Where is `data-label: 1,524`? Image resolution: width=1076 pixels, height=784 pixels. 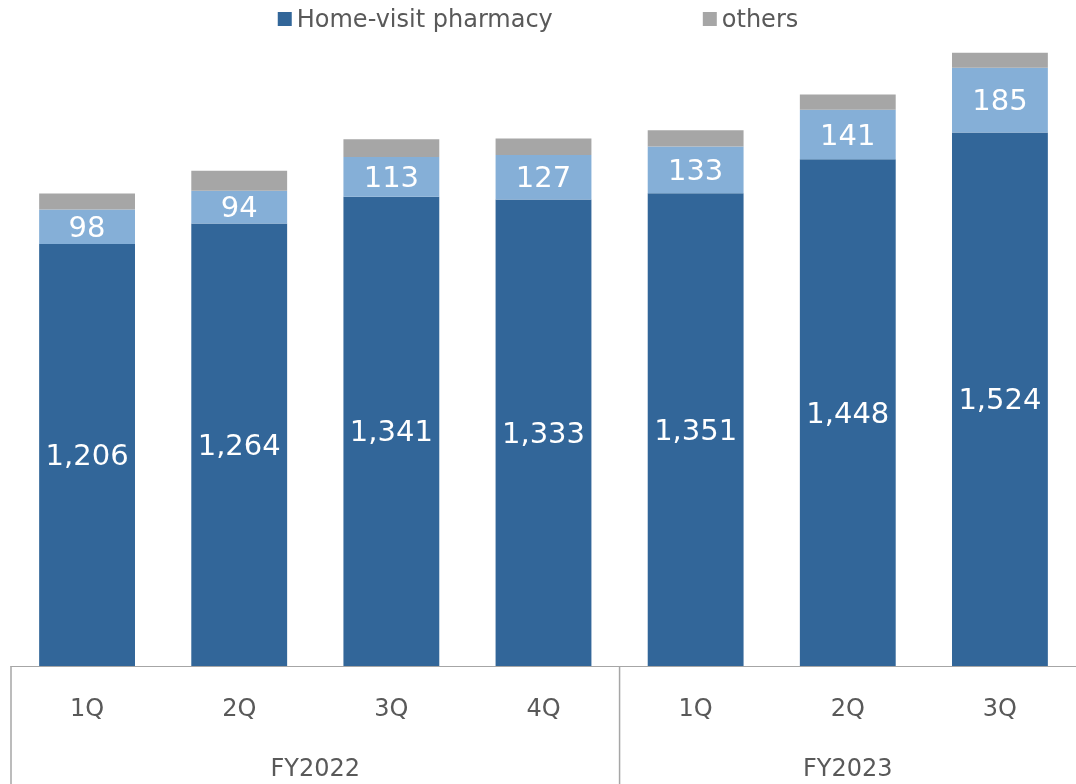 data-label: 1,524 is located at coordinates (1000, 399).